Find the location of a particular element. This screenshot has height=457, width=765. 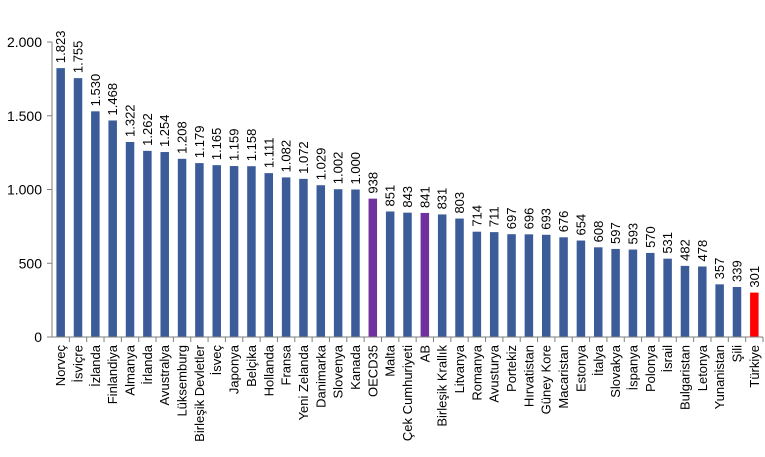

data-label: 851 is located at coordinates (390, 196).